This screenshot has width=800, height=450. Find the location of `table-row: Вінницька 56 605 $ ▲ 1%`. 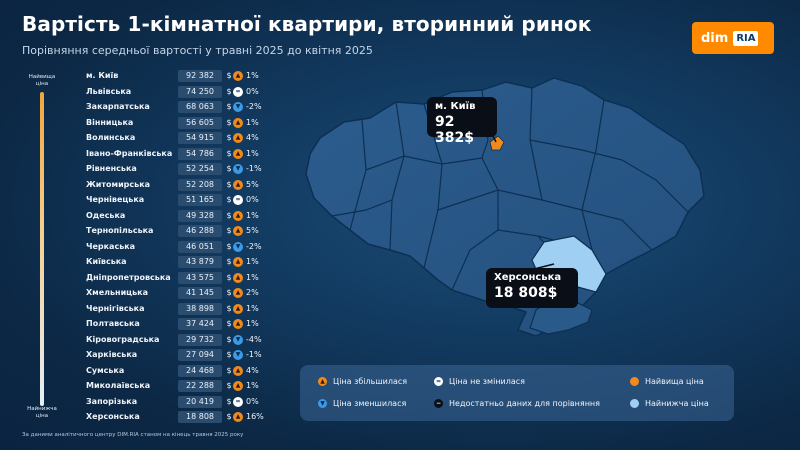

table-row: Вінницька 56 605 $ ▲ 1% is located at coordinates (186, 124).